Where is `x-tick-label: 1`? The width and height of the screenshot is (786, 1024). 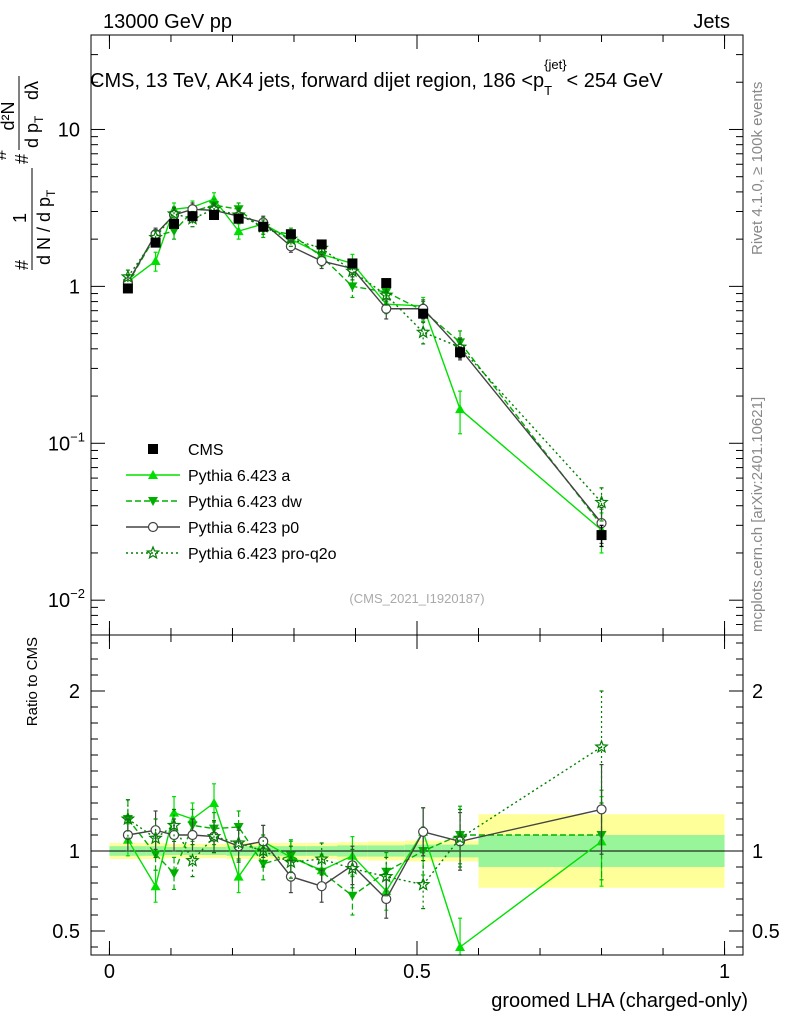 x-tick-label: 1 is located at coordinates (724, 972).